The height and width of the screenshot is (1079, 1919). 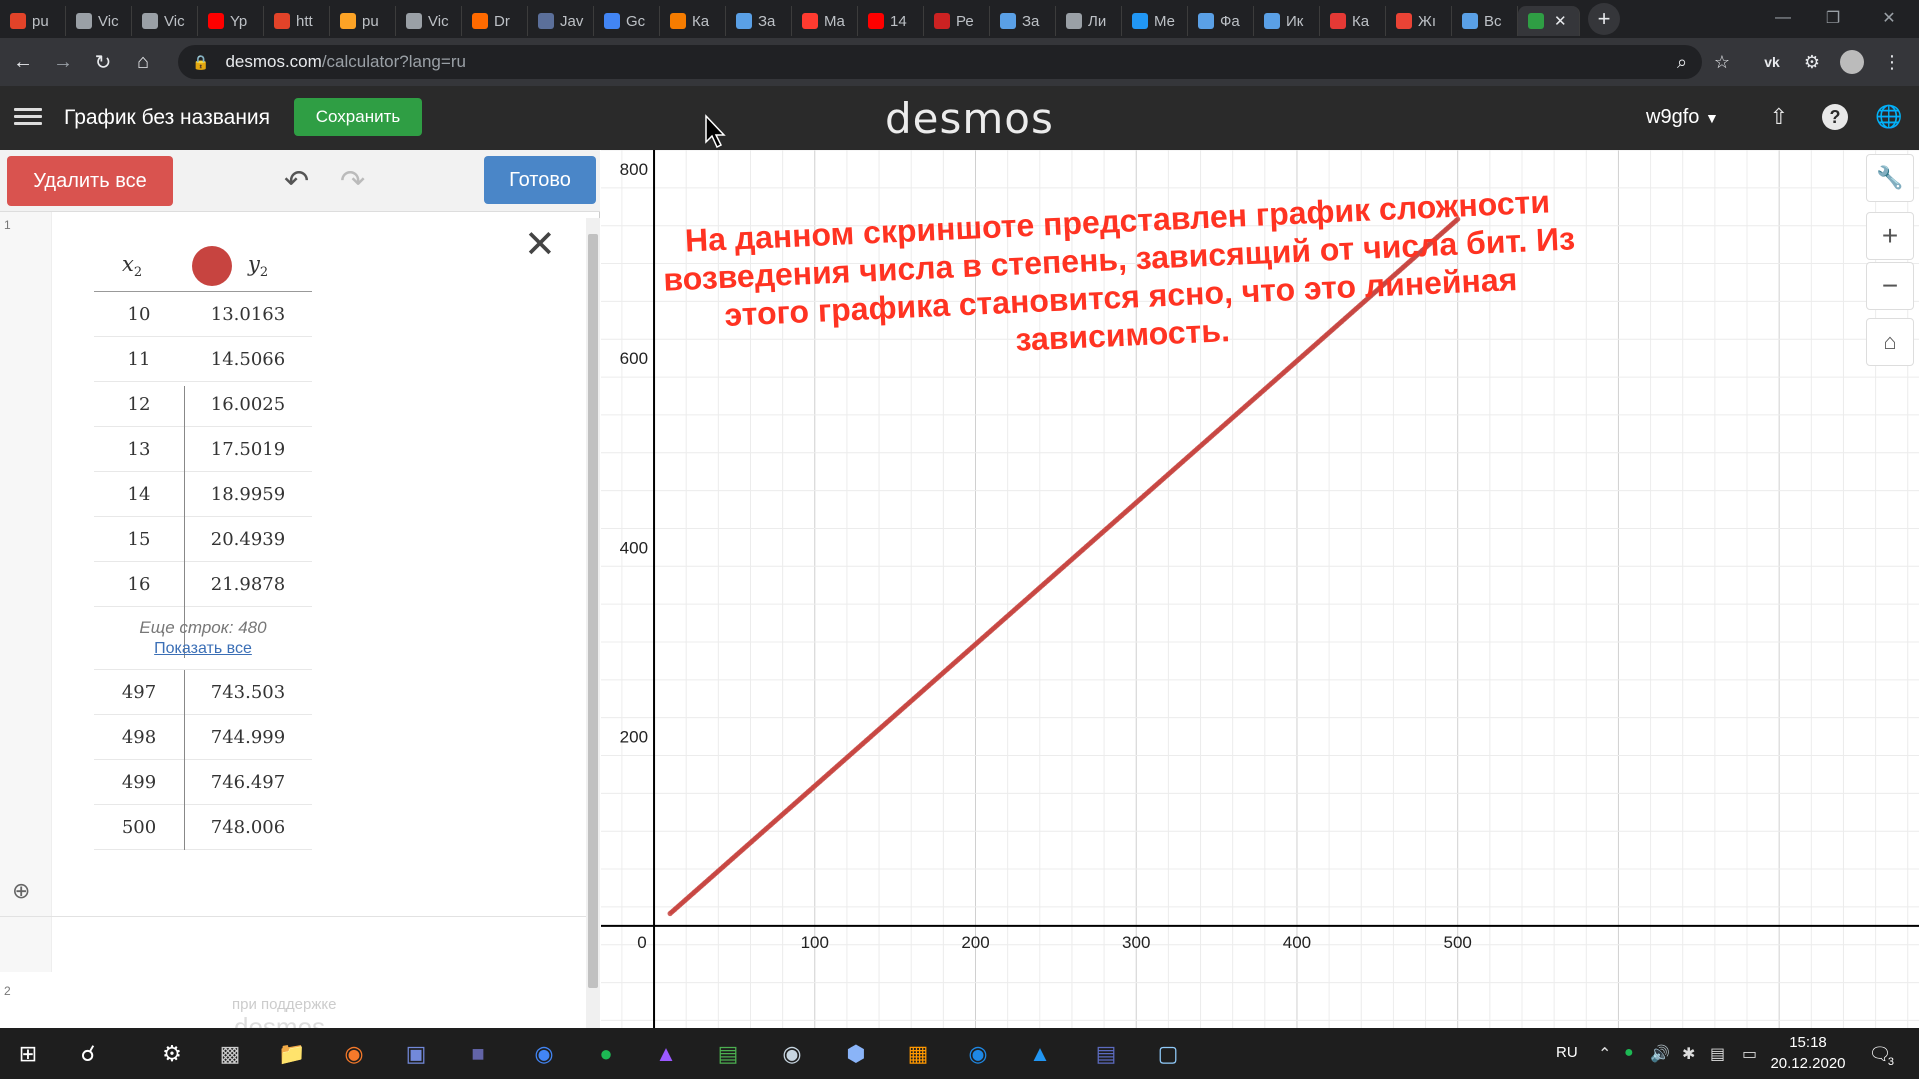 What do you see at coordinates (792, 1053) in the screenshot?
I see `steam-icon: ◉` at bounding box center [792, 1053].